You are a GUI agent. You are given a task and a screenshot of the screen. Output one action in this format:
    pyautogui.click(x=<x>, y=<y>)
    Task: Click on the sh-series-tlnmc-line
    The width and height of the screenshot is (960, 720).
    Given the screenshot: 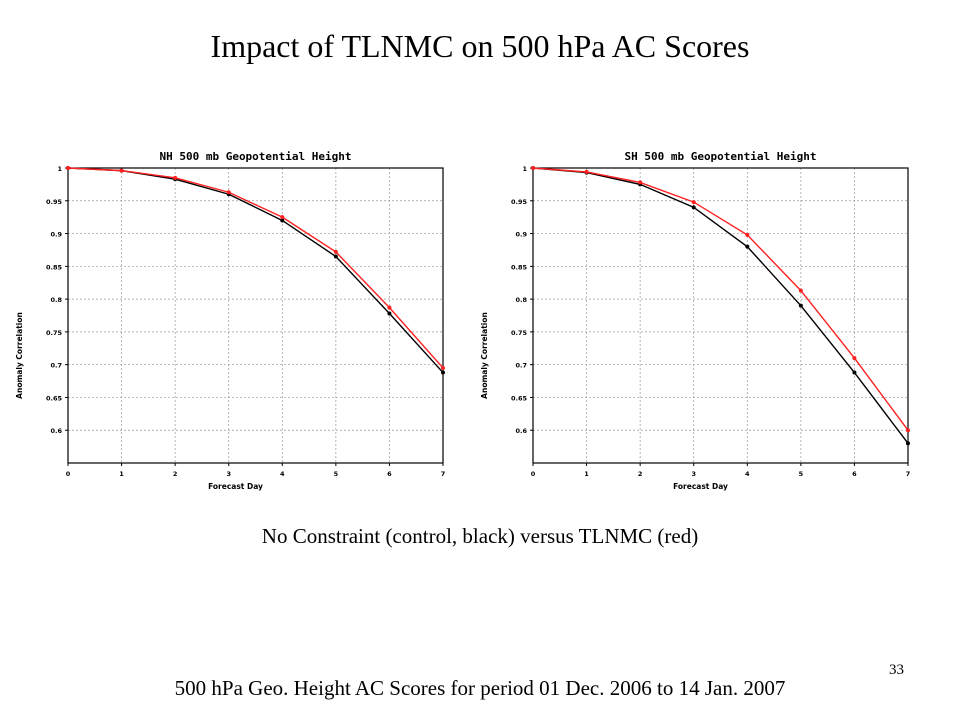 What is the action you would take?
    pyautogui.click(x=720, y=299)
    